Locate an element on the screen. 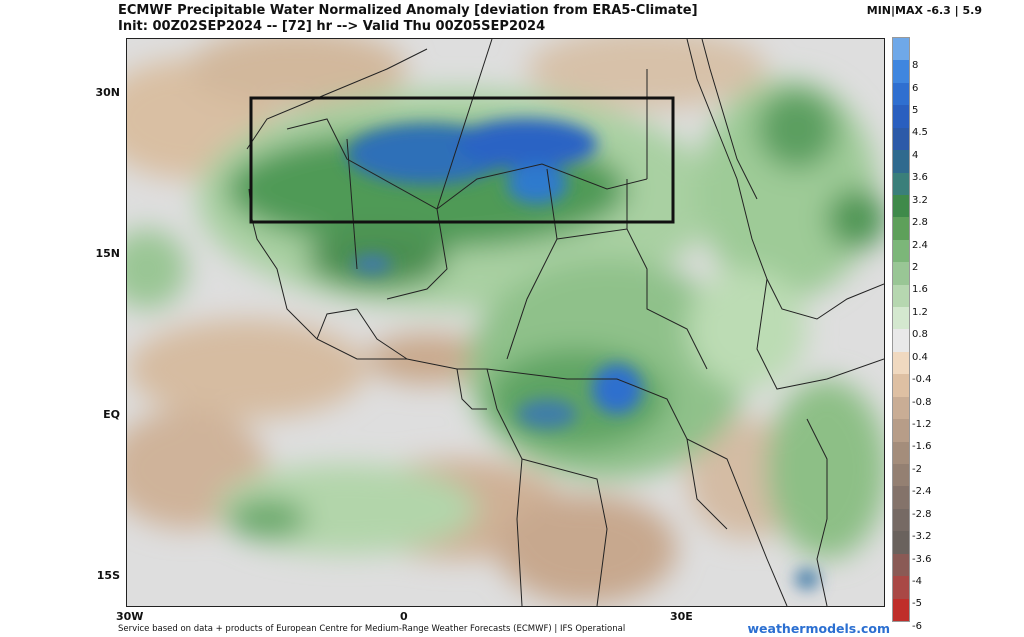  colorbar-label: -4 is located at coordinates (917, 581).